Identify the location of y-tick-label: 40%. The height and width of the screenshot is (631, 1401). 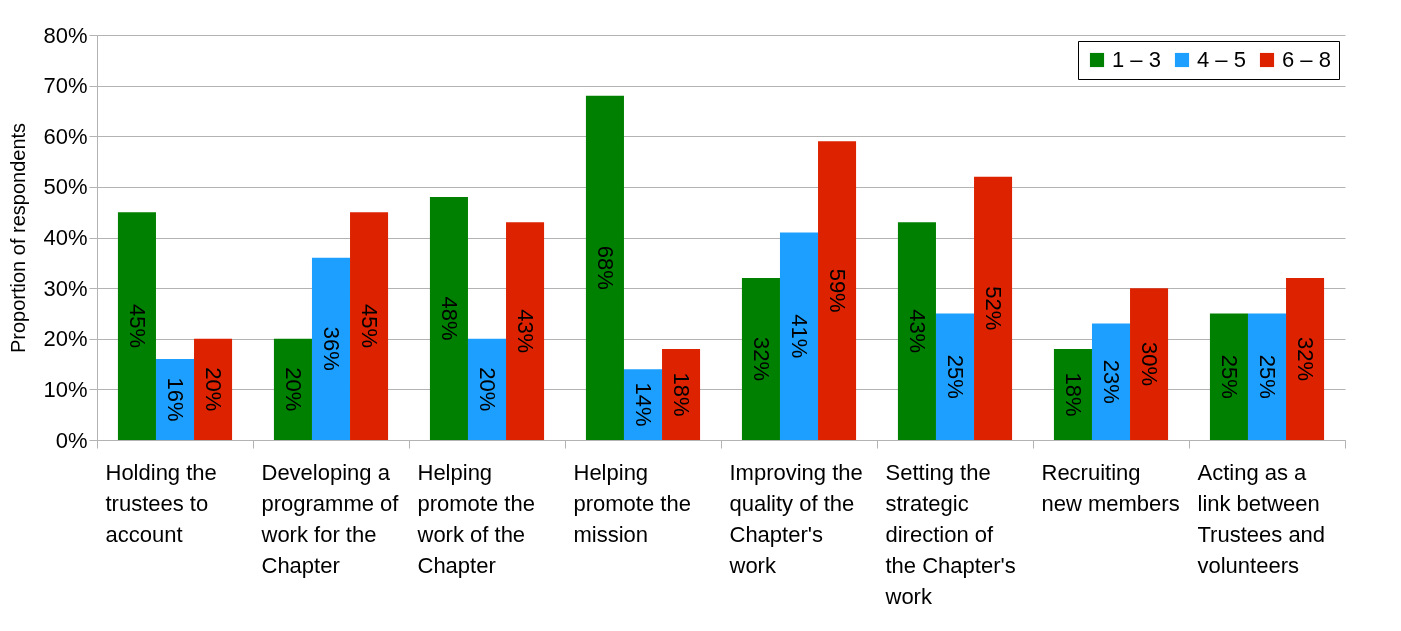
(65, 237).